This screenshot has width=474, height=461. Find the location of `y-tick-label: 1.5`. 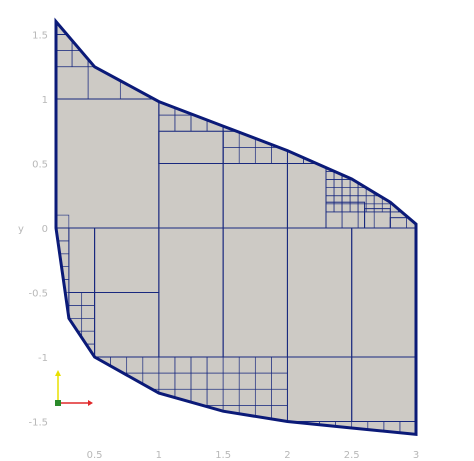

y-tick-label: 1.5 is located at coordinates (40, 36).